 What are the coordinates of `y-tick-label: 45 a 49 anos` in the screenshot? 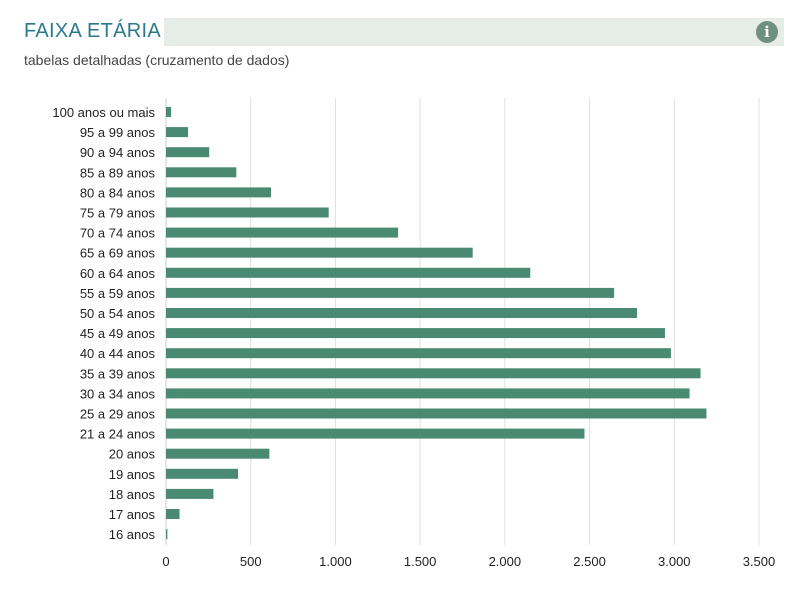 It's located at (118, 333).